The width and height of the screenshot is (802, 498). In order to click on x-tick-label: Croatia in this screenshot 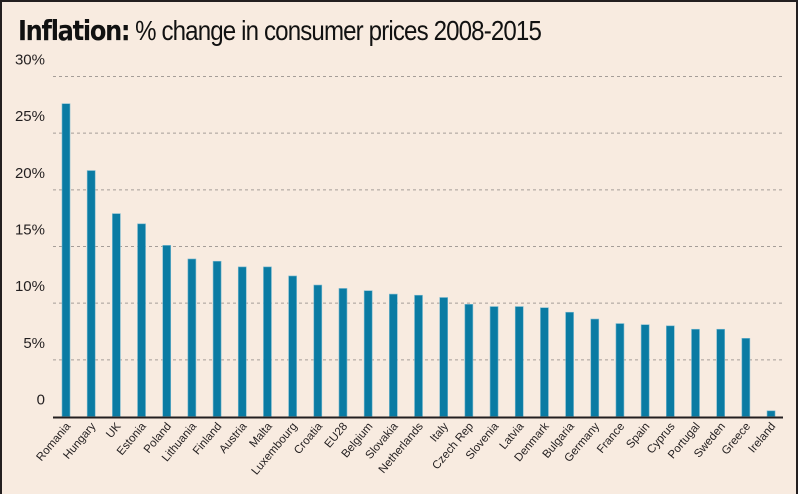, I will do `click(308, 438)`.